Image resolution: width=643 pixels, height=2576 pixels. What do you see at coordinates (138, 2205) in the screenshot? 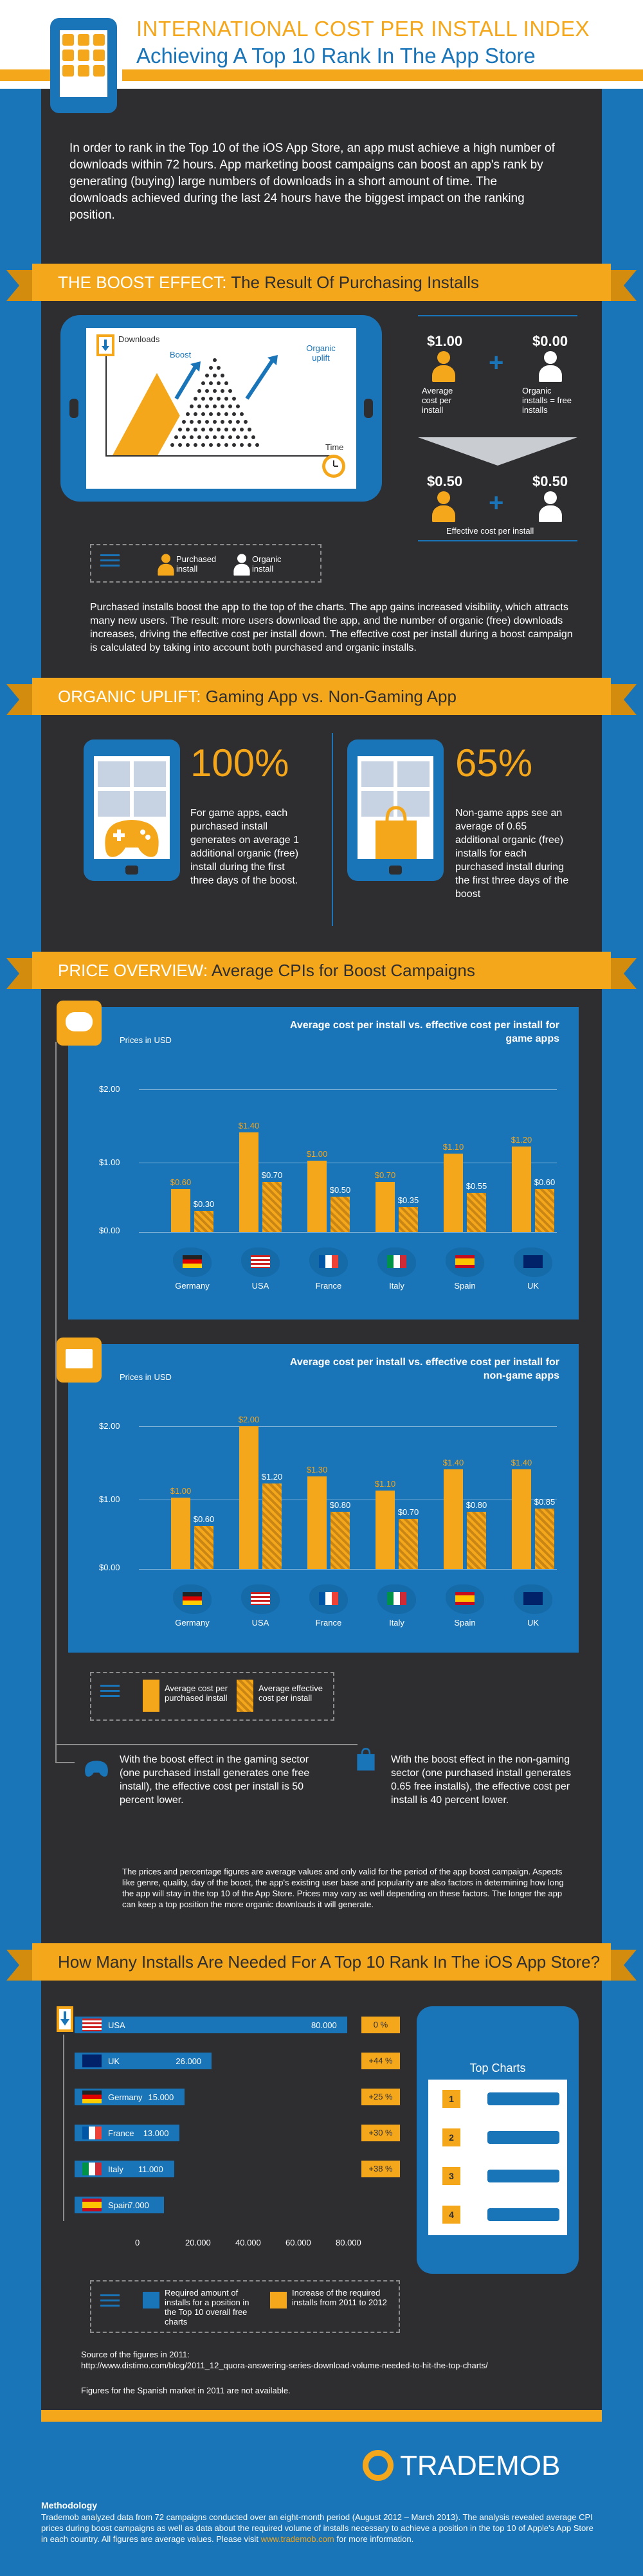
I see `installs-value-spain: 7.000` at bounding box center [138, 2205].